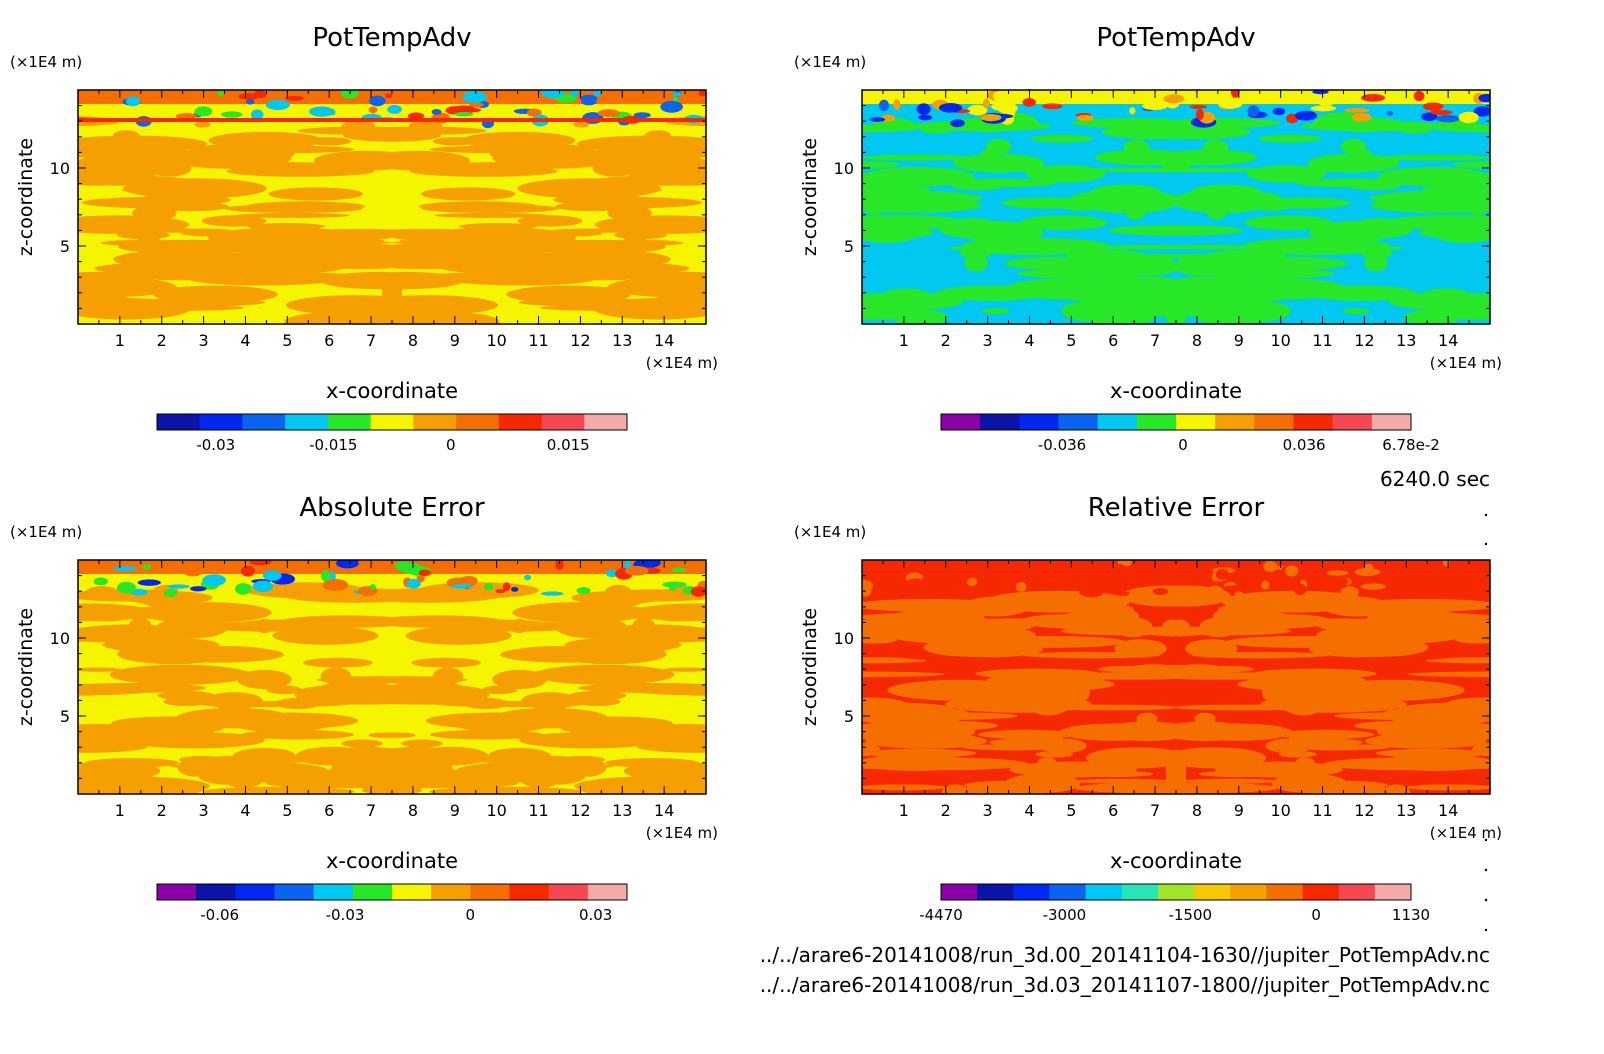 The height and width of the screenshot is (1054, 1604). I want to click on x-tick-label: 3, so click(204, 340).